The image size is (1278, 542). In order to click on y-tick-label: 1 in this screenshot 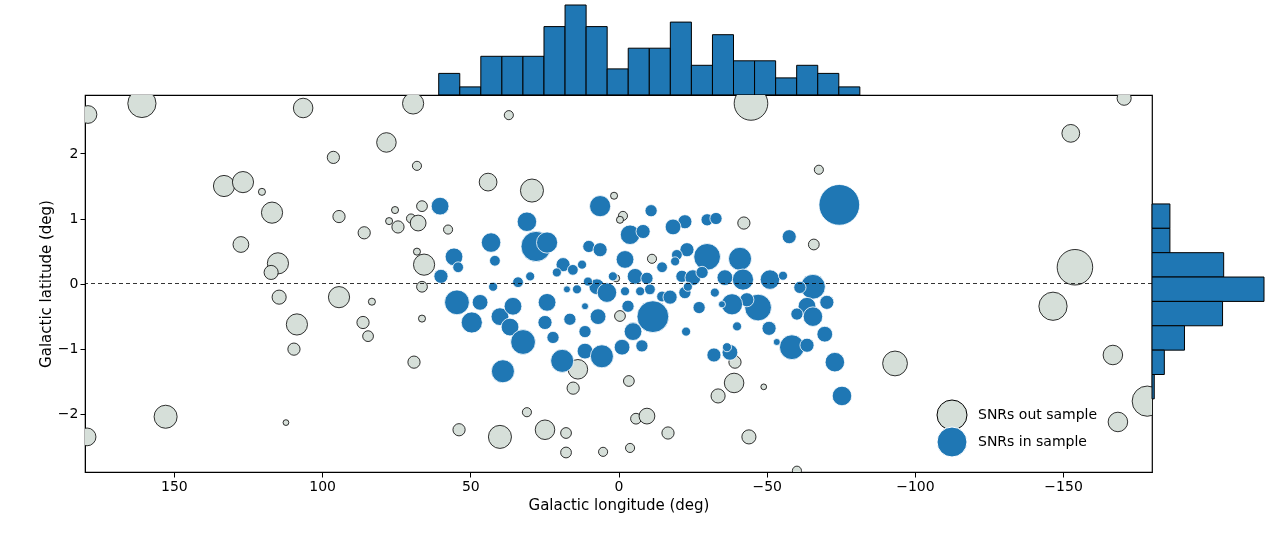, I will do `click(74, 218)`.